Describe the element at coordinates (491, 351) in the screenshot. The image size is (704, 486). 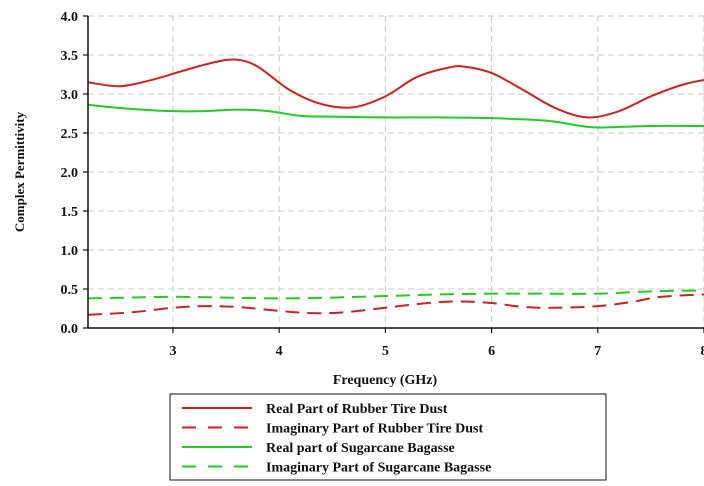
I see `x-tick-label: 6` at that location.